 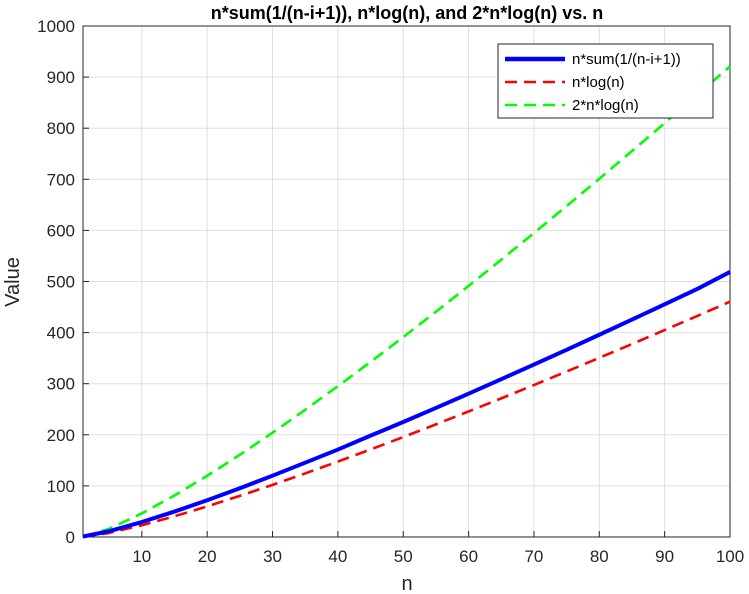 What do you see at coordinates (598, 82) in the screenshot?
I see `legend-label-1: n*log(n)` at bounding box center [598, 82].